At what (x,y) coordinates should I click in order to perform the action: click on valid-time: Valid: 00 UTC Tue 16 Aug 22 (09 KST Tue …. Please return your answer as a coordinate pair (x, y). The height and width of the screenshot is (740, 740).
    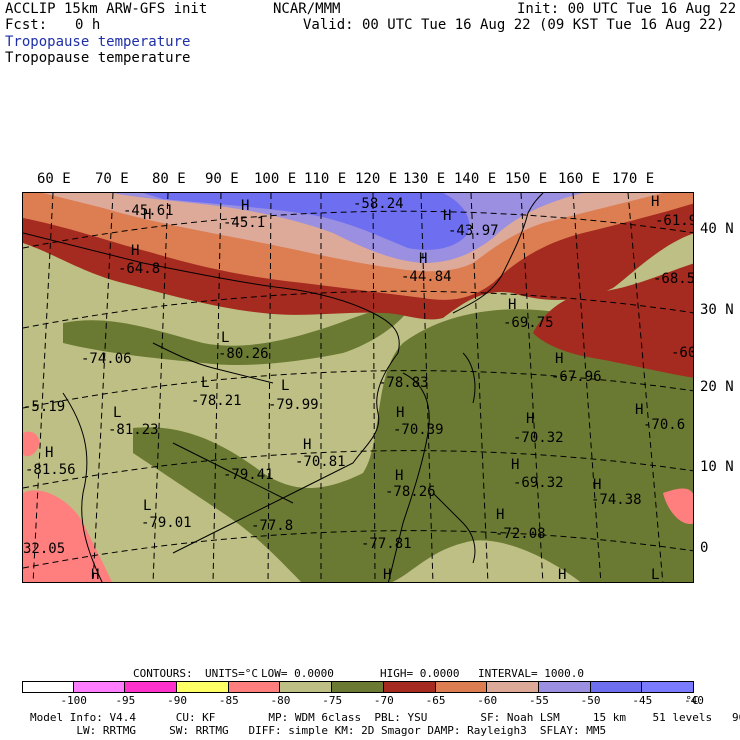
    Looking at the image, I should click on (514, 25).